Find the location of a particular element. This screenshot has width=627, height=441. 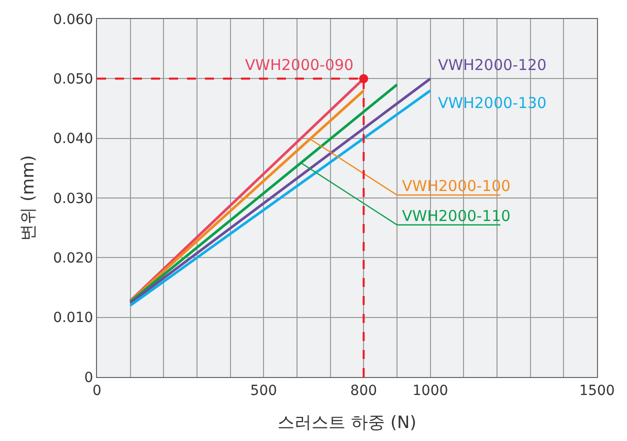

x-tick-label: 500 is located at coordinates (264, 390).